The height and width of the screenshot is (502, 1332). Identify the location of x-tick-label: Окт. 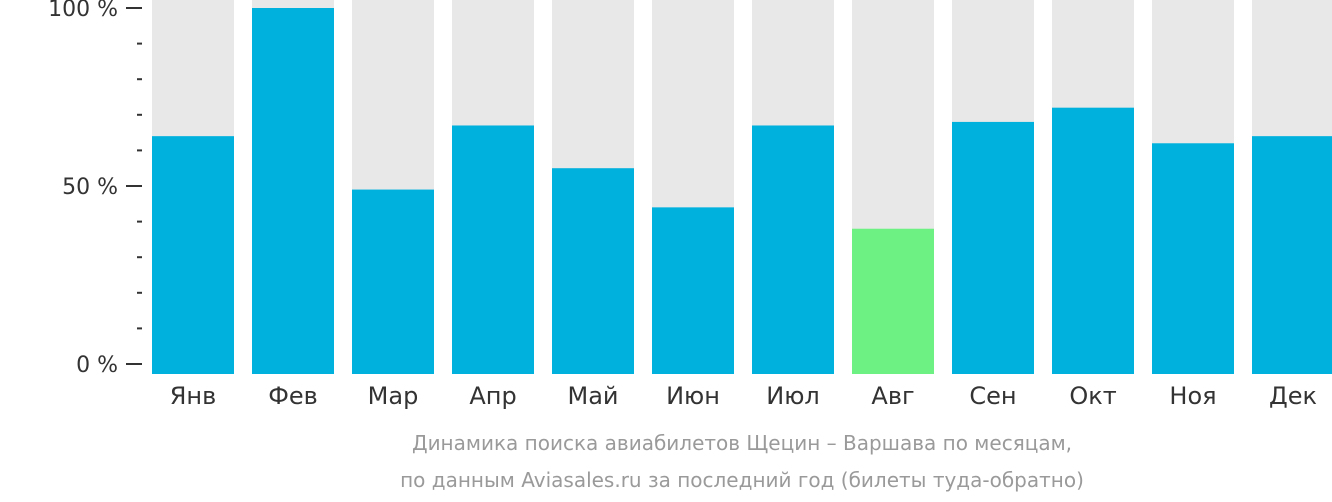
(1092, 396).